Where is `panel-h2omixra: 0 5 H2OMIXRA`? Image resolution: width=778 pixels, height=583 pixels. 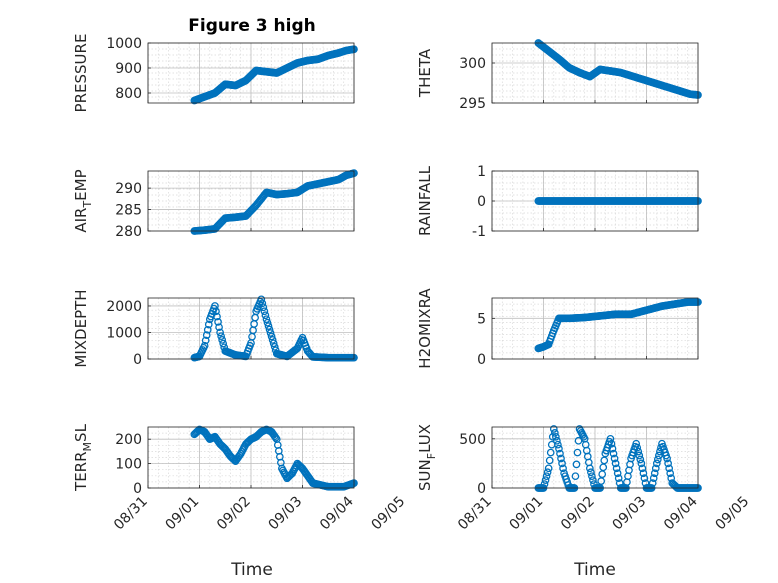
panel-h2omixra: 0 5 H2OMIXRA is located at coordinates (559, 328).